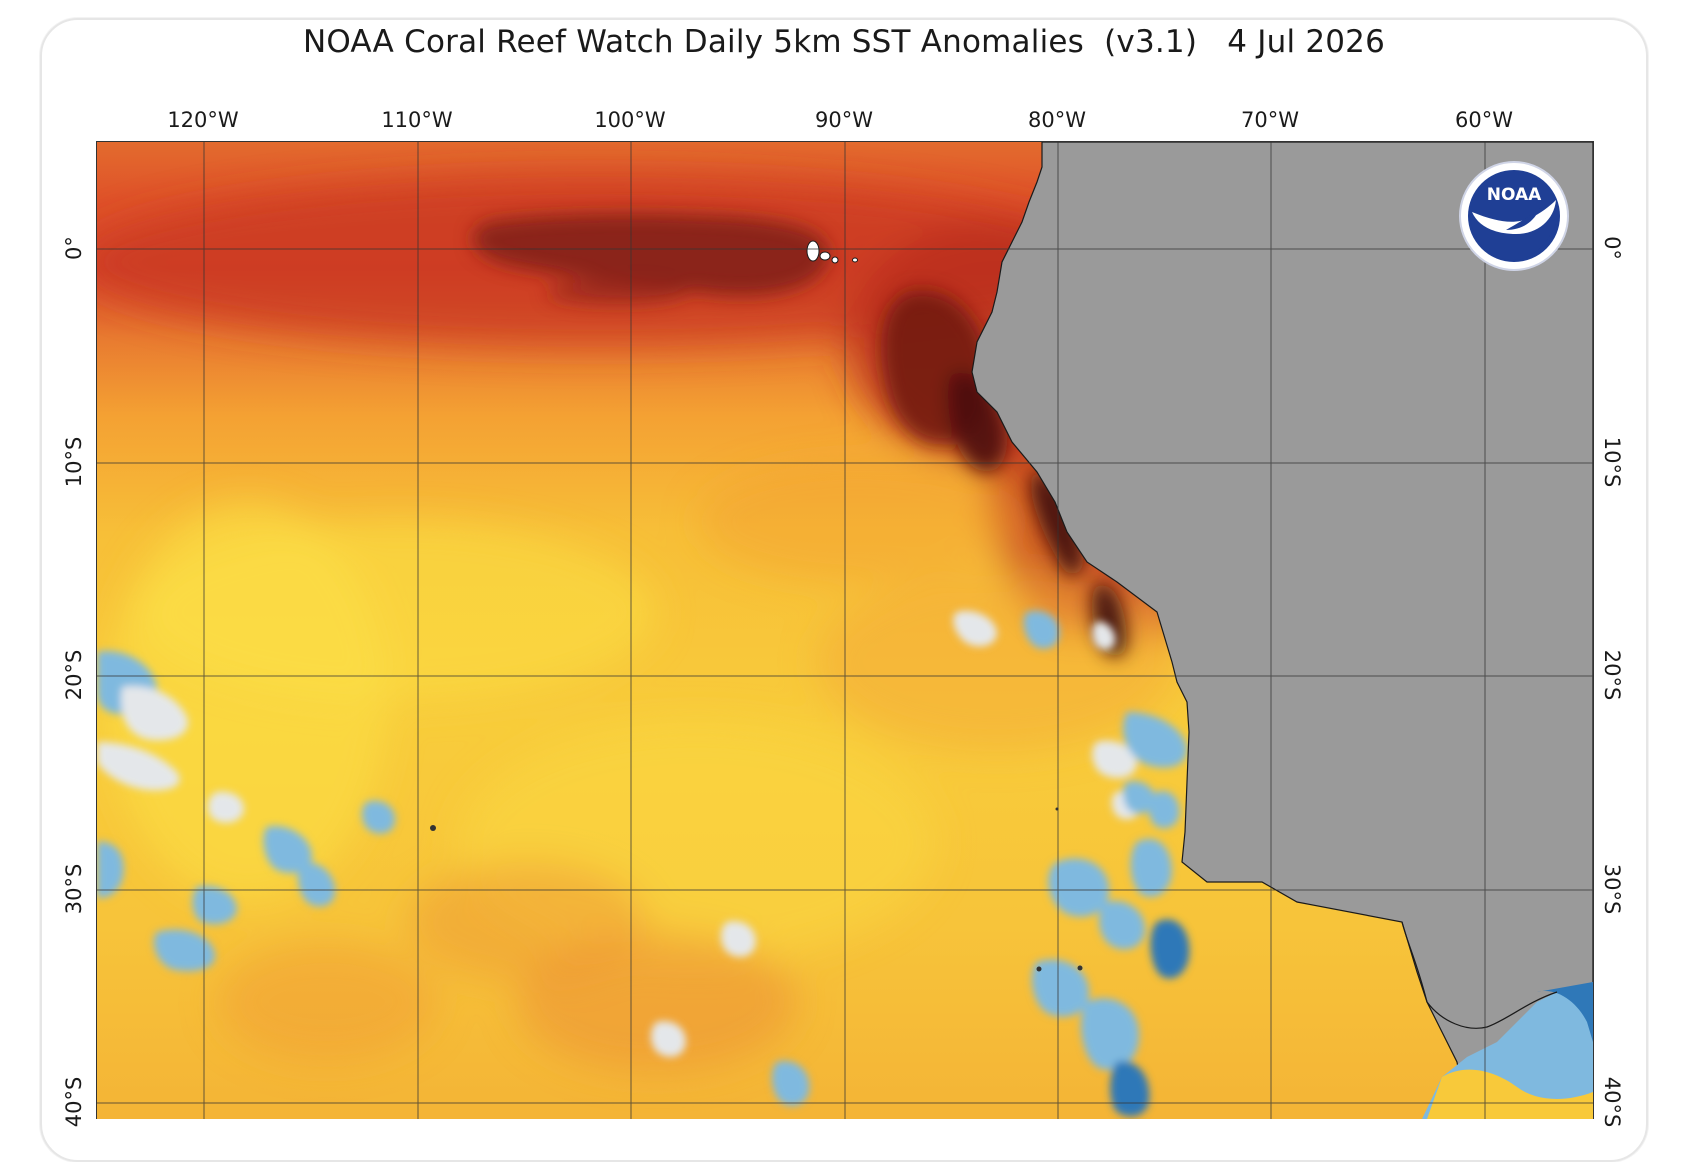  Describe the element at coordinates (799, 435) in the screenshot. I see `strong-anomaly-patches` at that location.